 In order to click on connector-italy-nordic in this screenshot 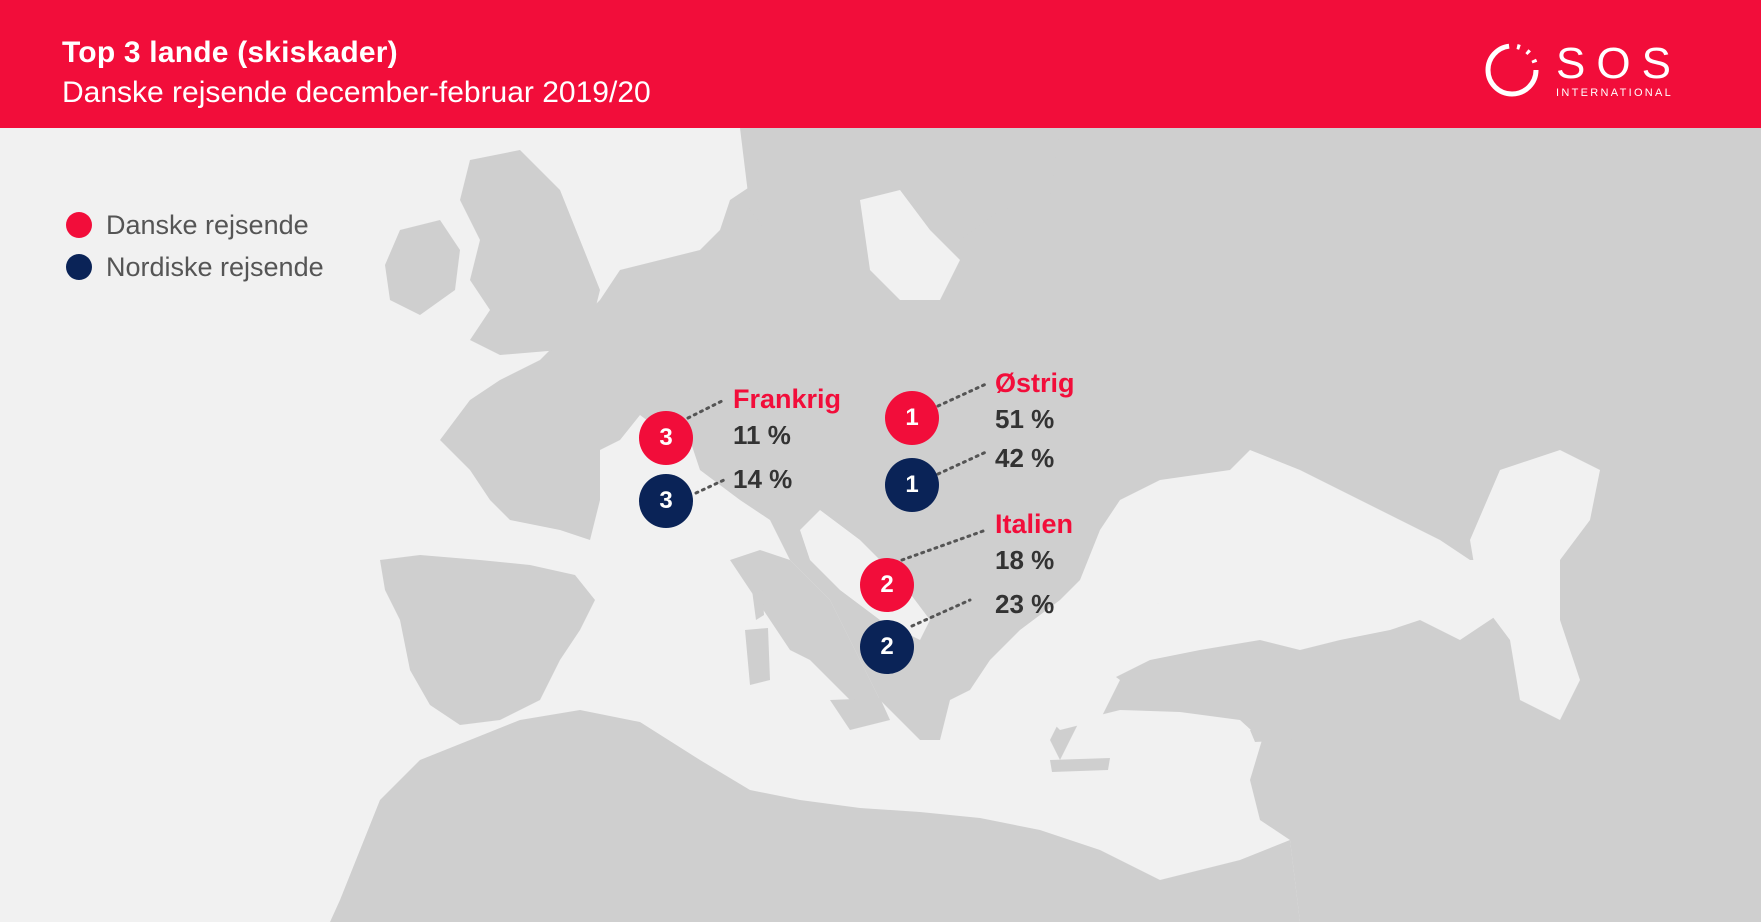, I will do `click(941, 613)`.